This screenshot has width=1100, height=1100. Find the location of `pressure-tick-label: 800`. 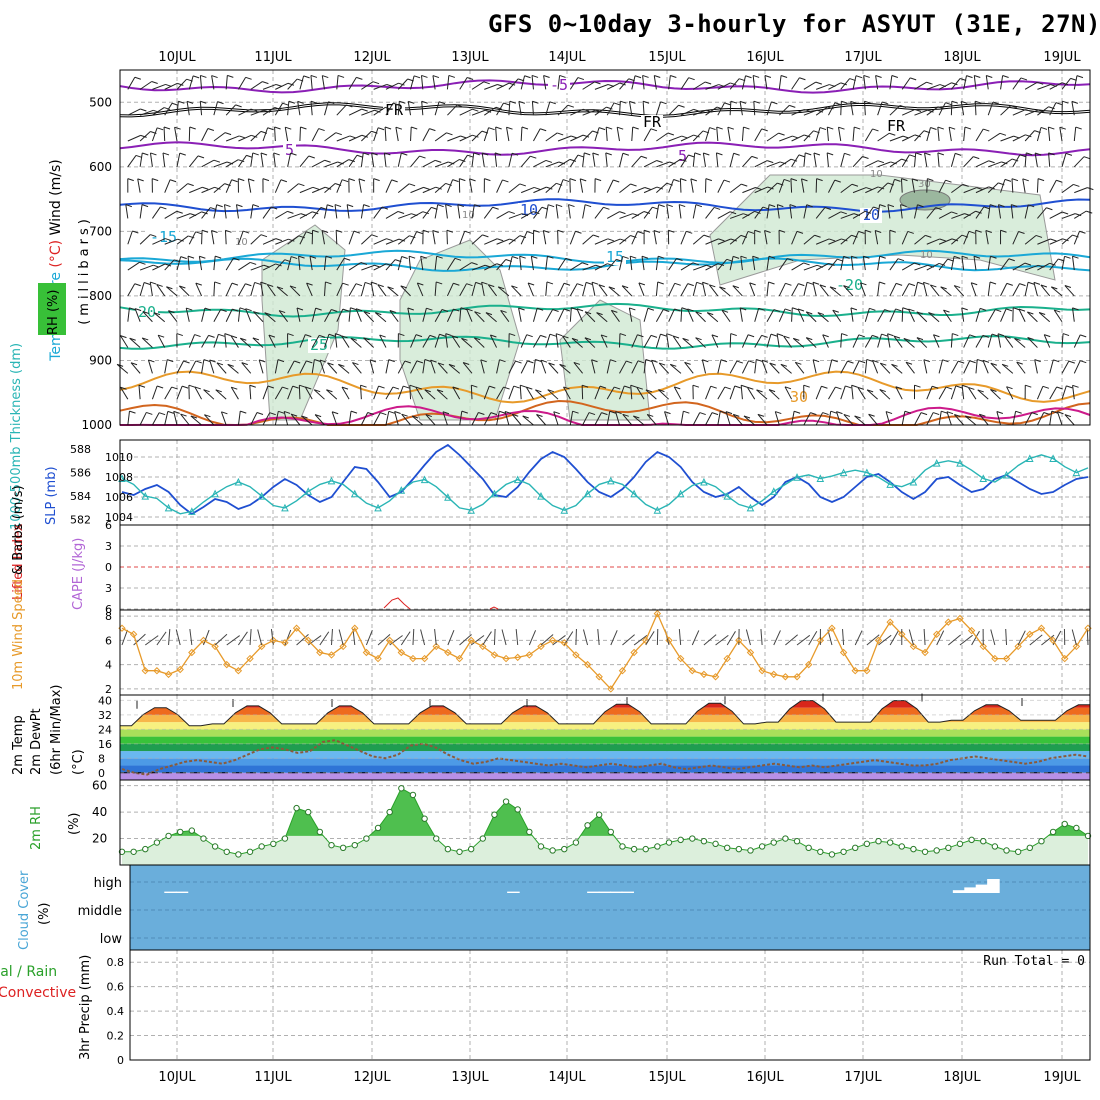

pressure-tick-label: 800 is located at coordinates (100, 296).